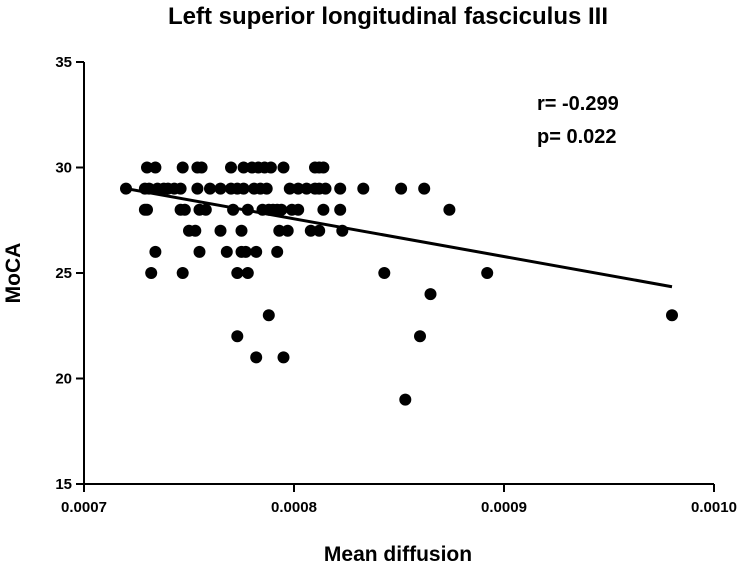 This screenshot has width=744, height=565. I want to click on y-tick-label: 30, so click(63, 168).